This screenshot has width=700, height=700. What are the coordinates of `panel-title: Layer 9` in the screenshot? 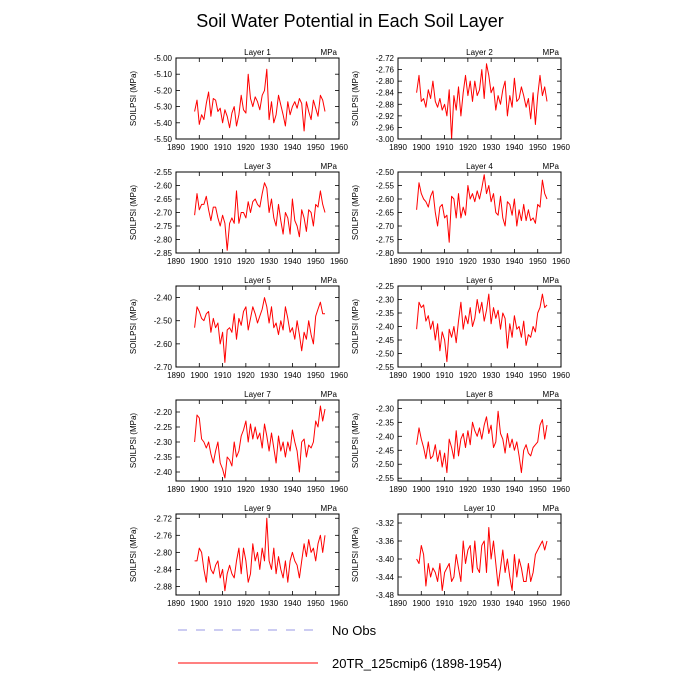 It's located at (257, 508).